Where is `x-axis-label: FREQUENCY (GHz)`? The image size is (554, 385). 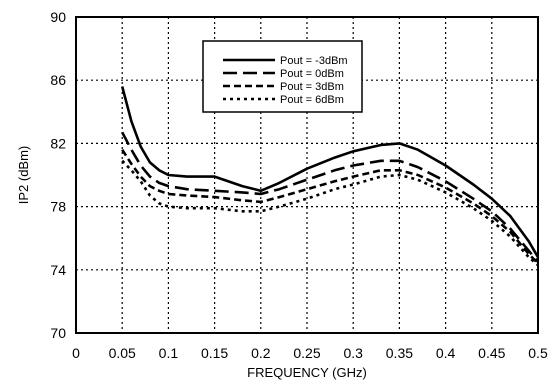 x-axis-label: FREQUENCY (GHz) is located at coordinates (307, 372).